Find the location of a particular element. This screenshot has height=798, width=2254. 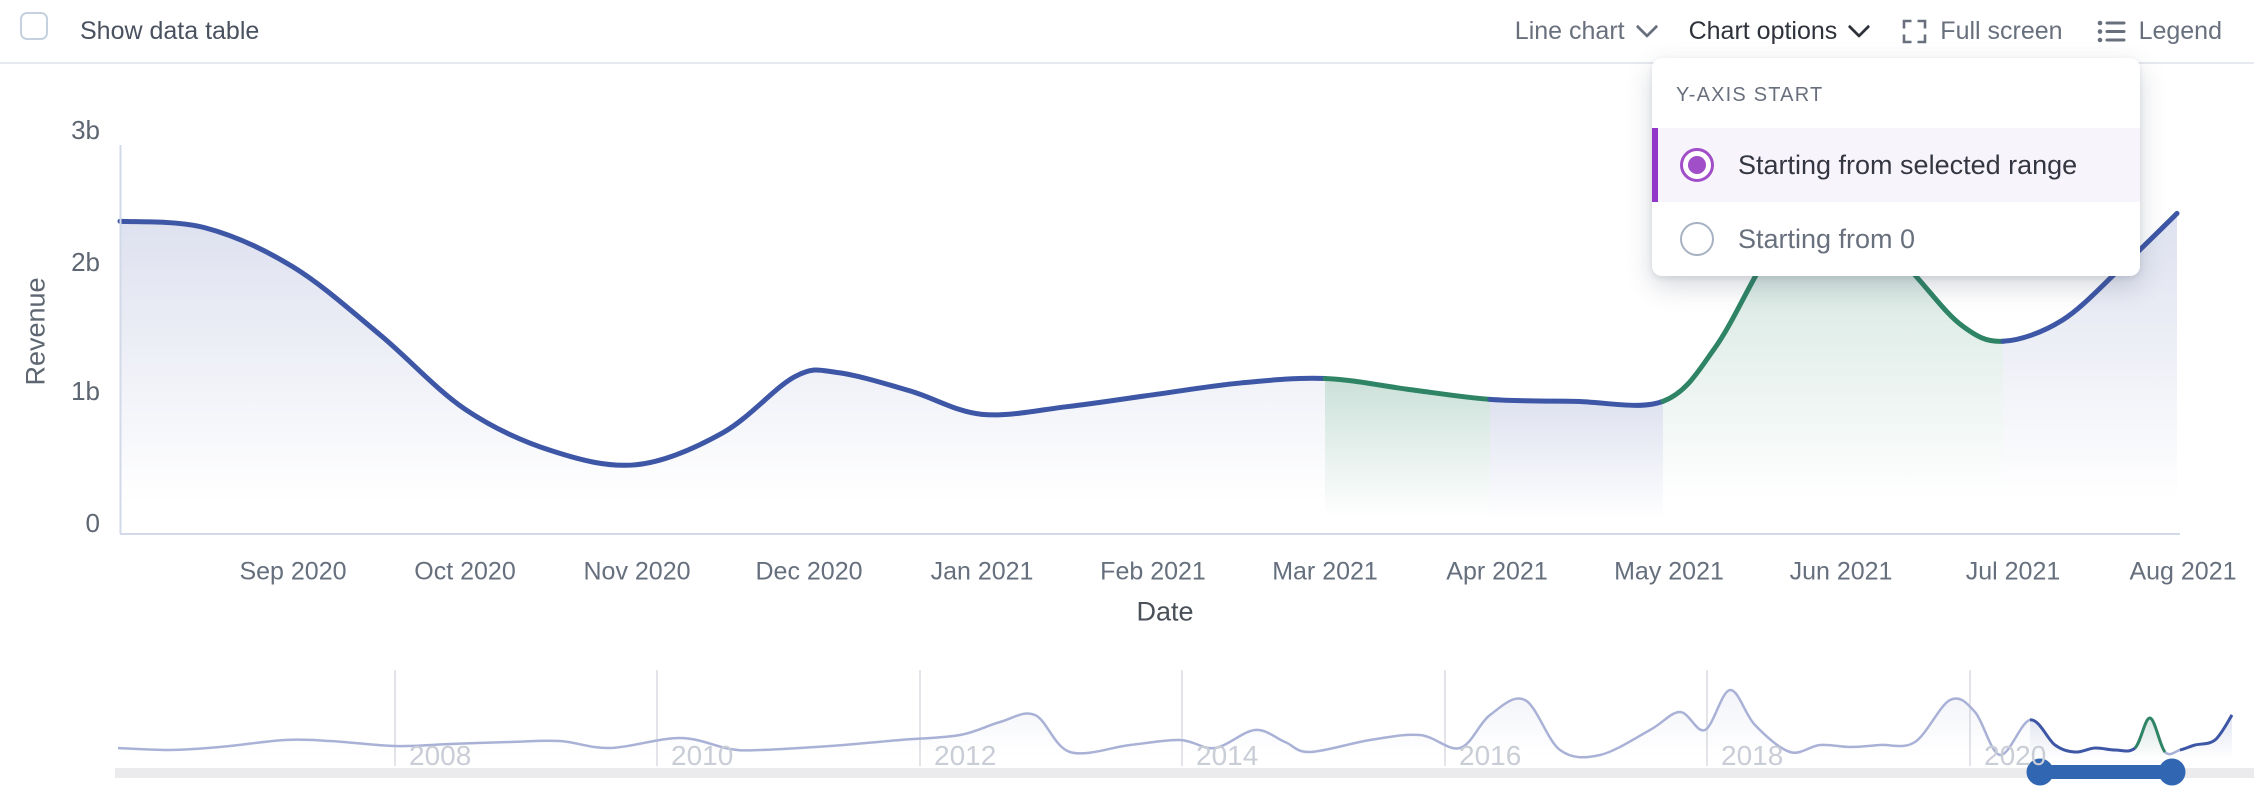

x-axis-tick-label: Oct 2020 is located at coordinates (465, 571).